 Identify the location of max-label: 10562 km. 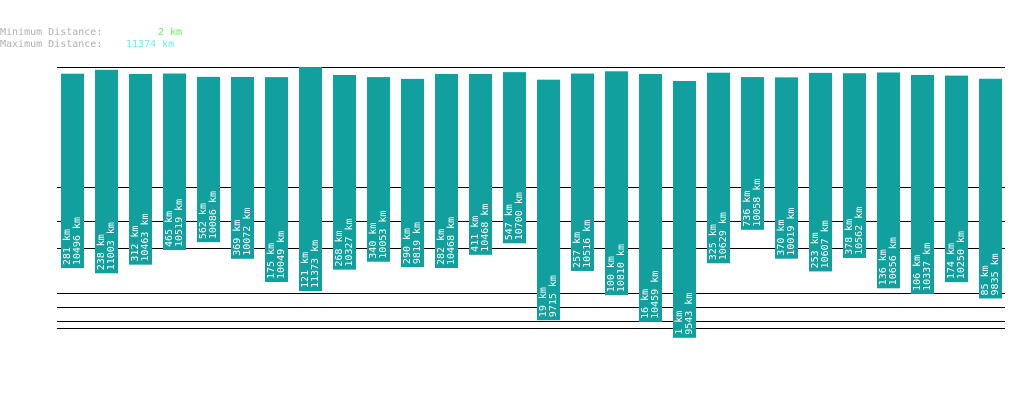
(859, 231).